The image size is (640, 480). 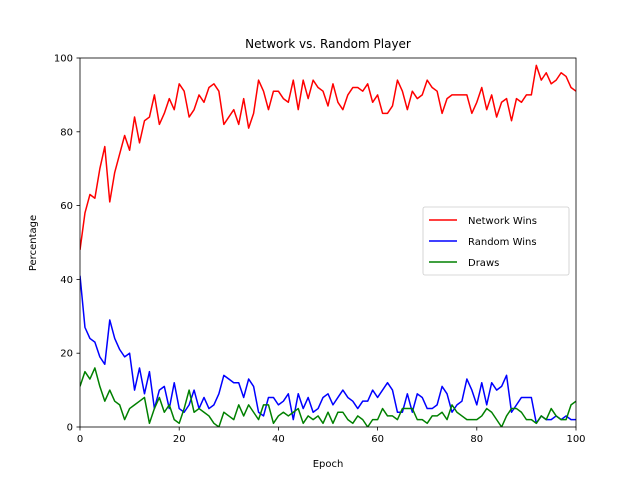 What do you see at coordinates (66, 206) in the screenshot?
I see `y-tick-label: 60` at bounding box center [66, 206].